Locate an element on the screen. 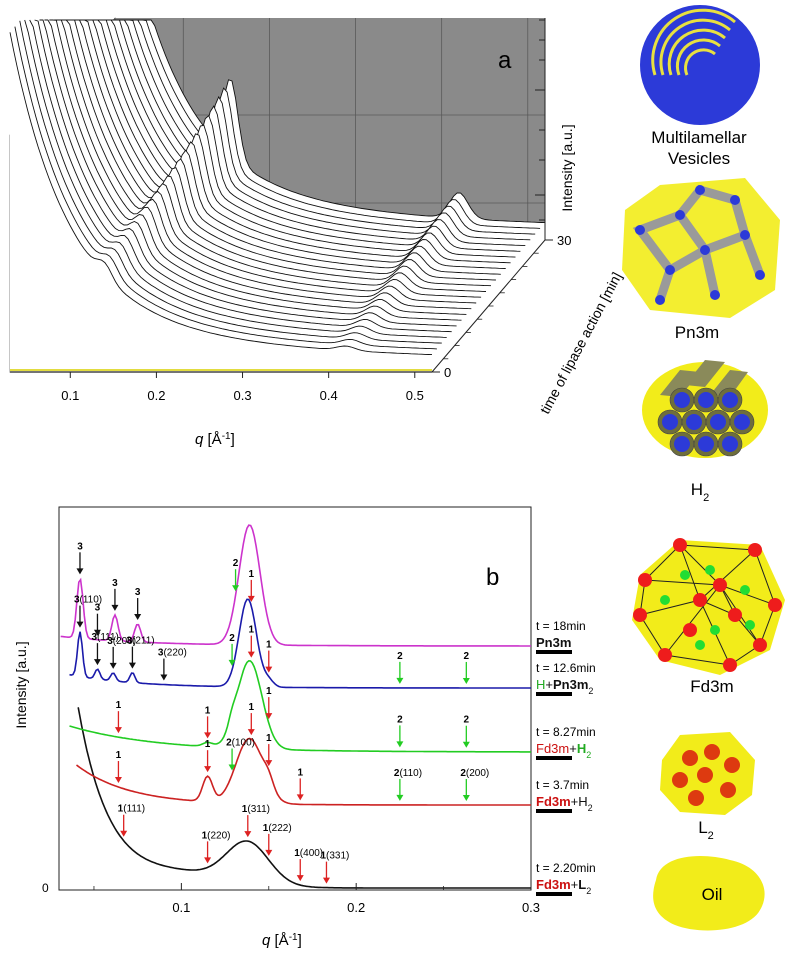 The image size is (787, 953). svg-text: 3(200) is located at coordinates (121, 641).